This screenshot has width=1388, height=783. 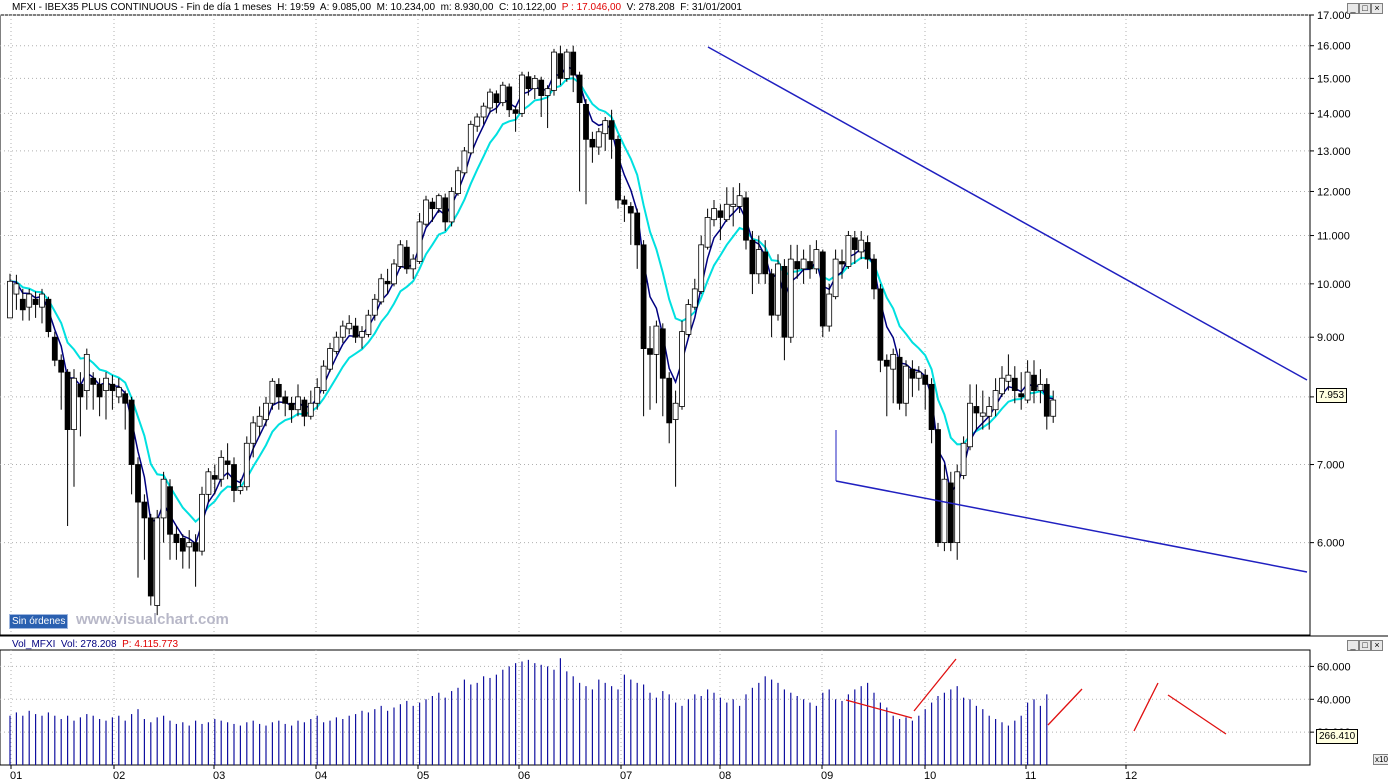 What do you see at coordinates (1332, 395) in the screenshot?
I see `last-price-tag: 7.953` at bounding box center [1332, 395].